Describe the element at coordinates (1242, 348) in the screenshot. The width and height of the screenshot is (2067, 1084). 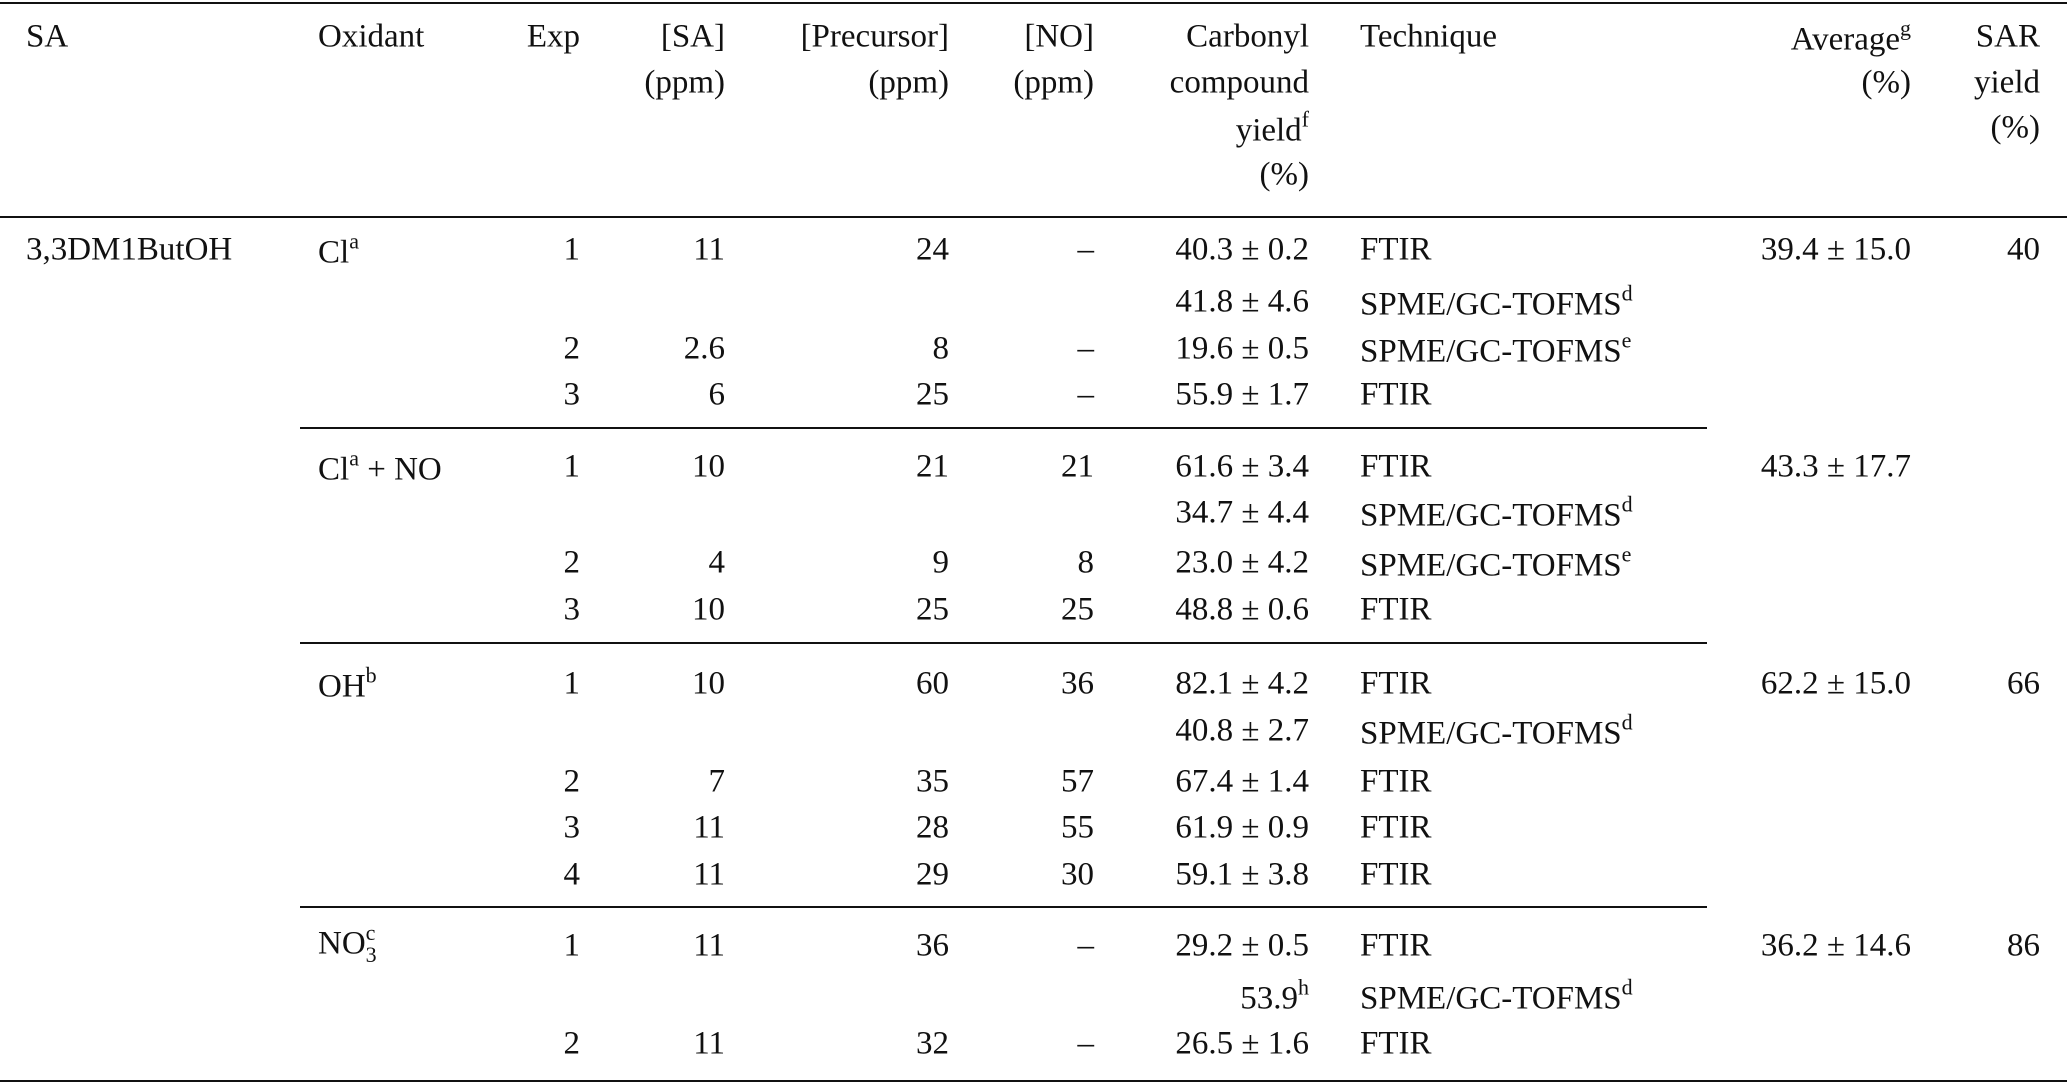
I see `table-cell: 19.6 ± 0.5` at that location.